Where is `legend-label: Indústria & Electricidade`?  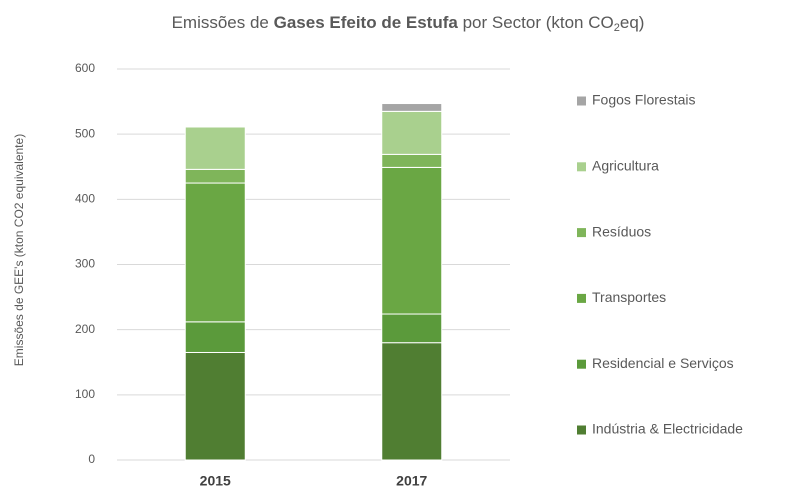
legend-label: Indústria & Electricidade is located at coordinates (667, 429).